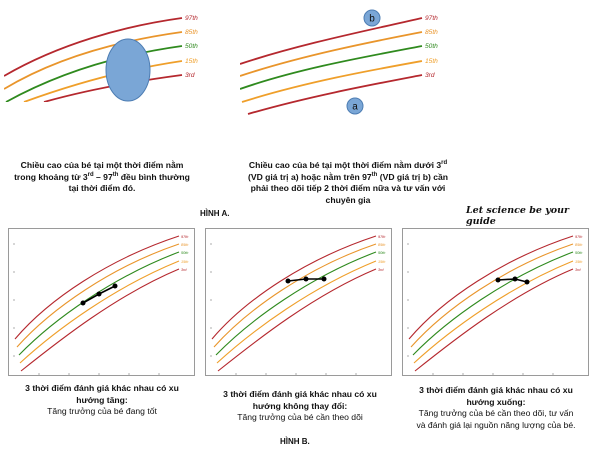 The image size is (600, 450). I want to click on growth-chart-b3: 97th 85th 50th 15th 3rd, so click(494, 305).